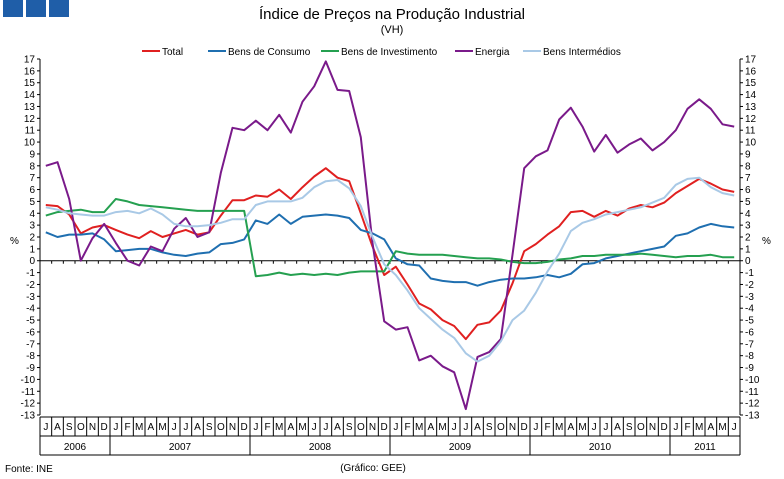  I want to click on credit-note: (Gráfico: GEE), so click(373, 468).